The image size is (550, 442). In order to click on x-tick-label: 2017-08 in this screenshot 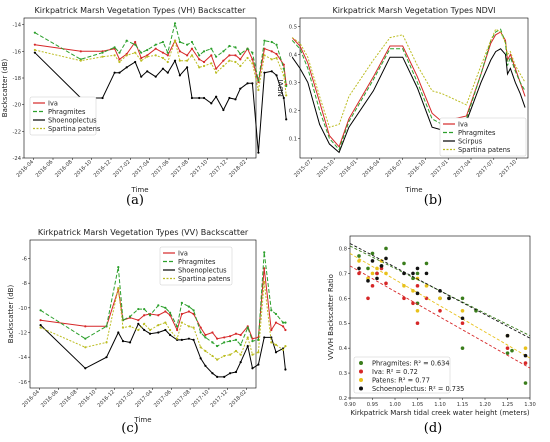, I will do `click(180, 169)`.